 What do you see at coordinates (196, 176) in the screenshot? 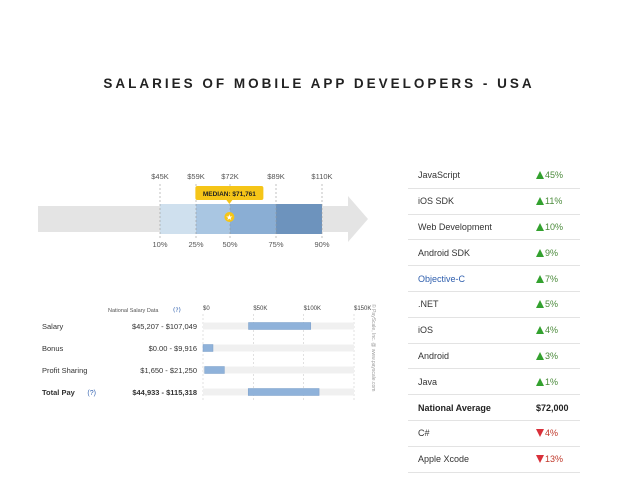
I see `salary-tick-label: $59K` at bounding box center [196, 176].